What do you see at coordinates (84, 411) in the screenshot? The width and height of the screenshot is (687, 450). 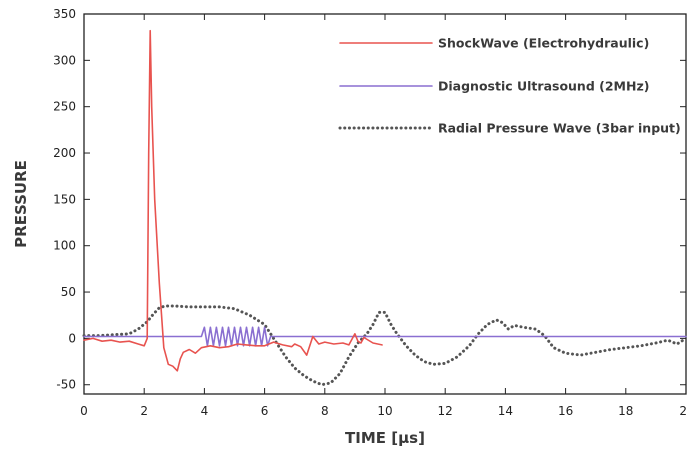 I see `x-tick-label: 0` at bounding box center [84, 411].